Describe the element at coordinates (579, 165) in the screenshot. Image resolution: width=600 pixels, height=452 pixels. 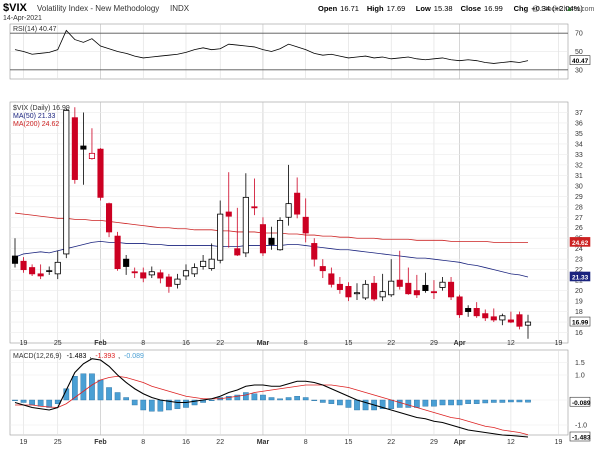
I see `price-tick-label: 32` at that location.